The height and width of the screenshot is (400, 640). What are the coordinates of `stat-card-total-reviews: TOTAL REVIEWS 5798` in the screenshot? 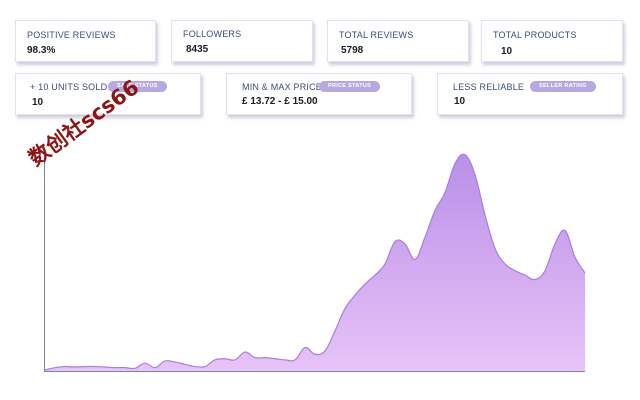 It's located at (398, 41).